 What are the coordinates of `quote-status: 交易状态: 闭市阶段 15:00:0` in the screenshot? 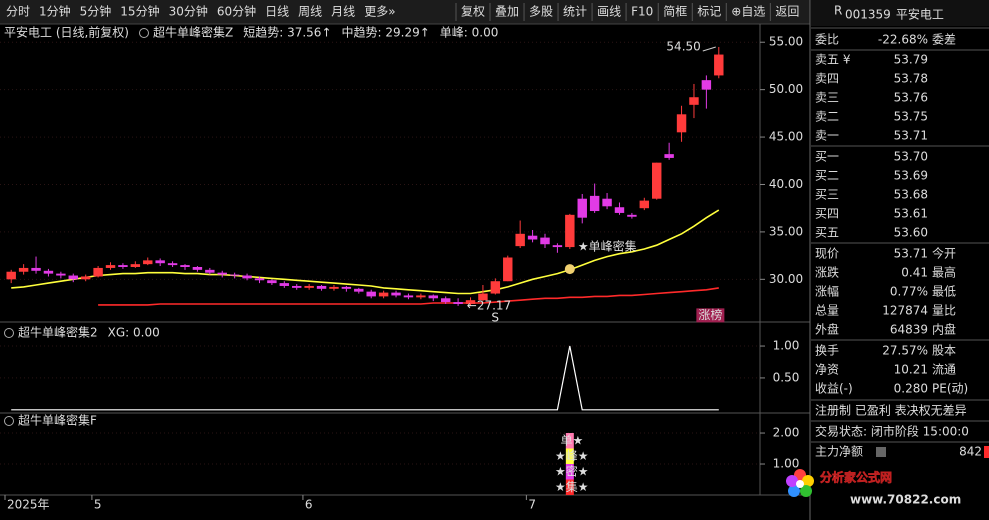 It's located at (892, 431).